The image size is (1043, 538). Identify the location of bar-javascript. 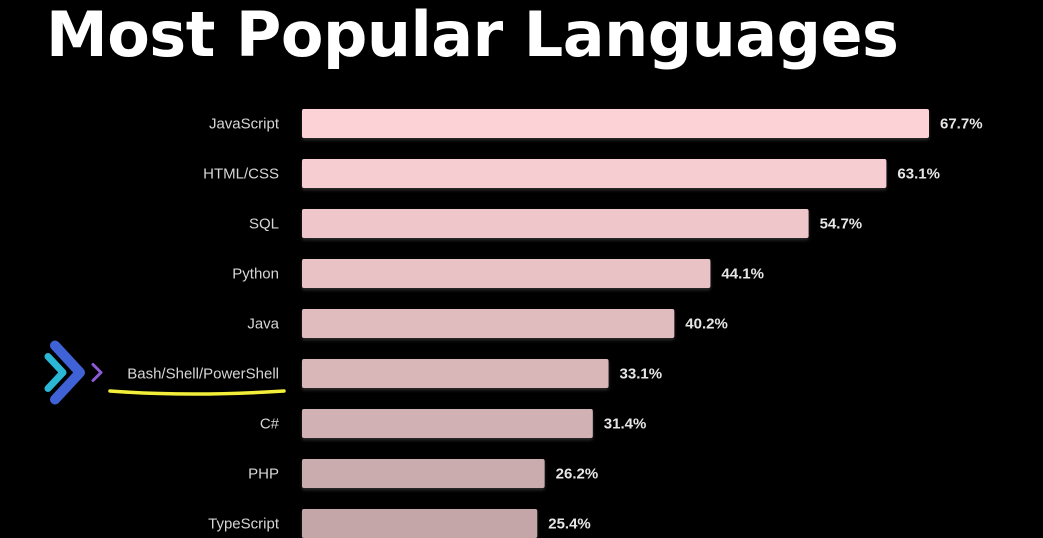
(615, 123).